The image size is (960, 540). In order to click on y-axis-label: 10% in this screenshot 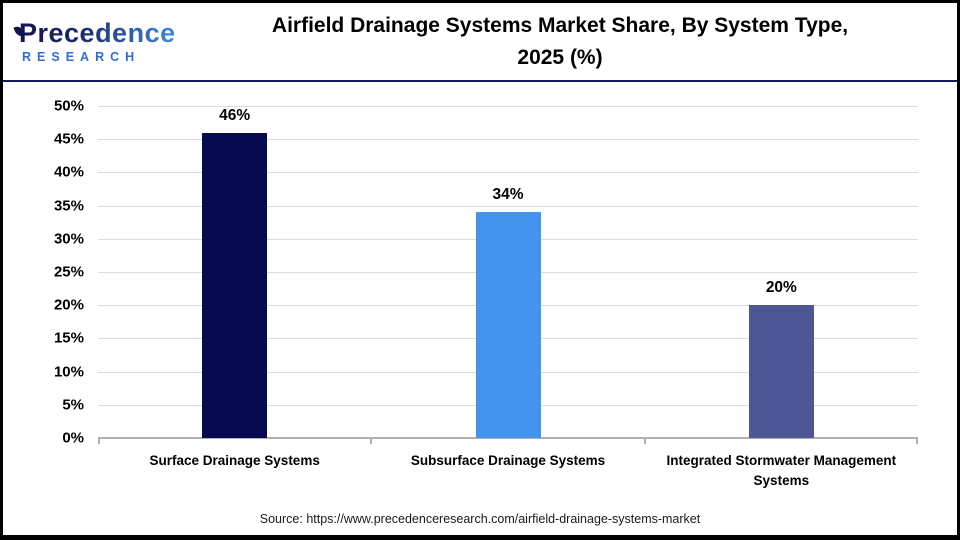, I will do `click(68, 372)`.